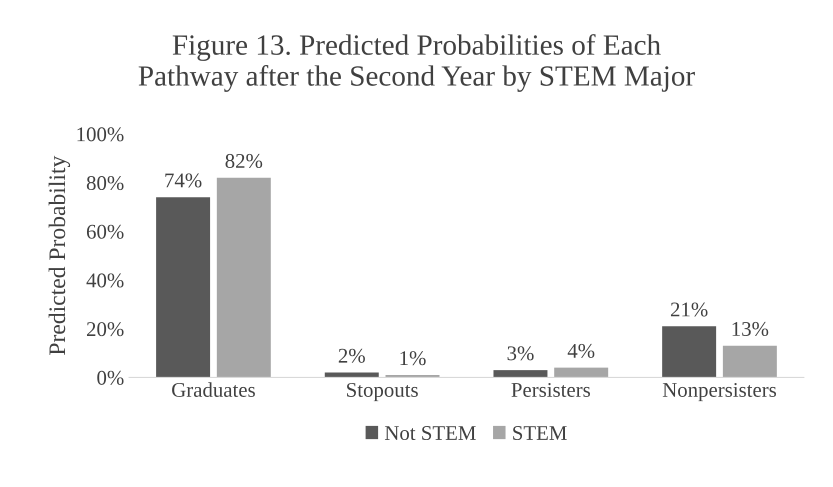 Image resolution: width=833 pixels, height=487 pixels. What do you see at coordinates (105, 280) in the screenshot?
I see `y-tick-label: 40%` at bounding box center [105, 280].